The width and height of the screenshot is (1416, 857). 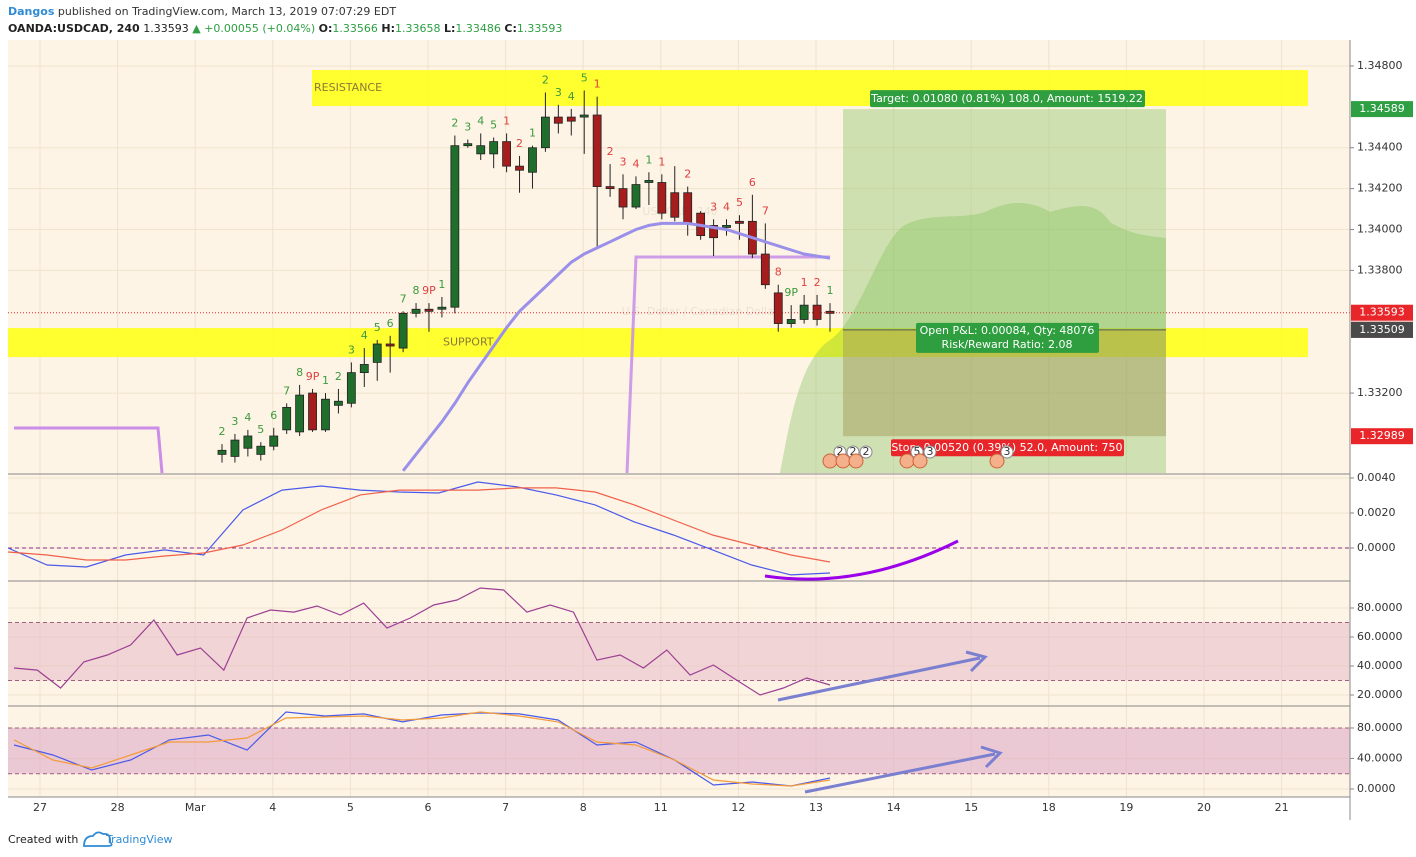 I want to click on close: 1.33593, so click(x=540, y=28).